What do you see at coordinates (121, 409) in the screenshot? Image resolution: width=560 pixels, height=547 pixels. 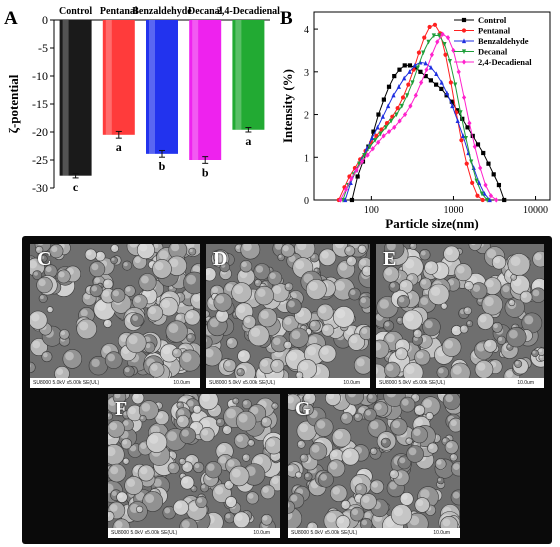 I see `sem-panel-label: F` at bounding box center [121, 409].